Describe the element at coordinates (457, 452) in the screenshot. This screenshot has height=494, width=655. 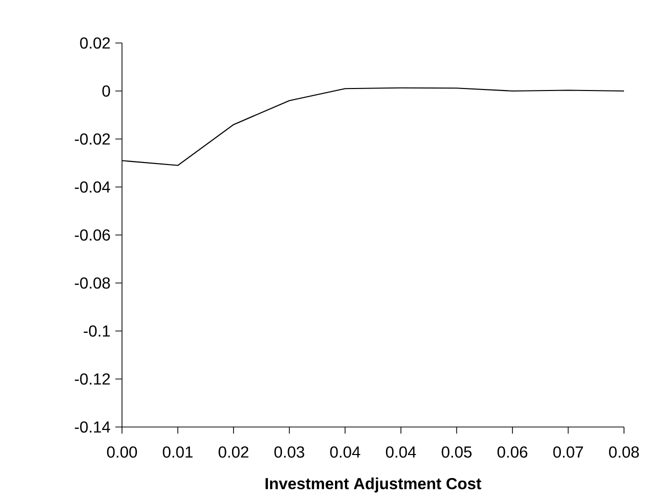
I see `x-tick-label: 0.05` at that location.